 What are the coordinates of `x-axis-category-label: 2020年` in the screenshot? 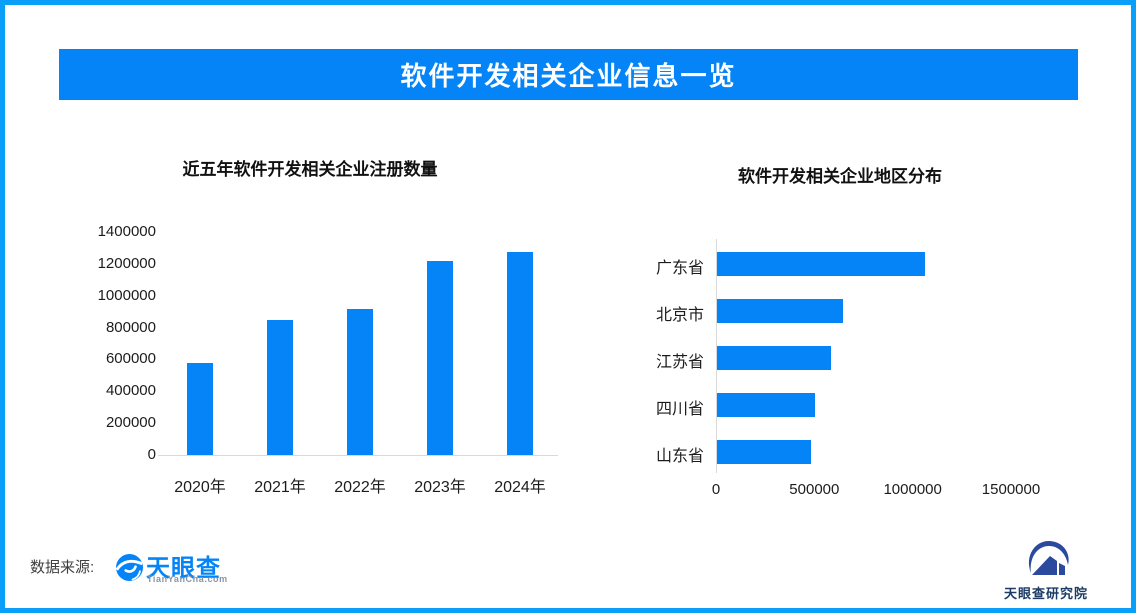 It's located at (200, 487).